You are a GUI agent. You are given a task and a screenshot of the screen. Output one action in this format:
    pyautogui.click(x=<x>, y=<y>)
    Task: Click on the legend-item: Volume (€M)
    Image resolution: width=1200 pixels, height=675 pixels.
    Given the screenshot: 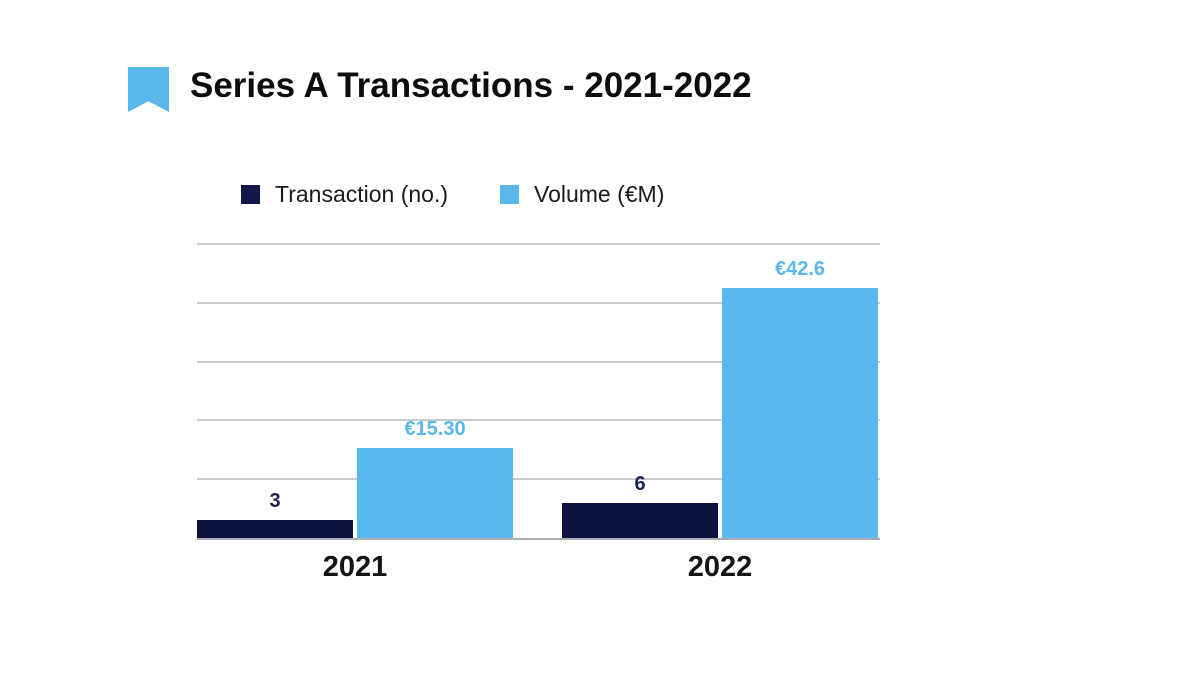 What is the action you would take?
    pyautogui.click(x=582, y=194)
    